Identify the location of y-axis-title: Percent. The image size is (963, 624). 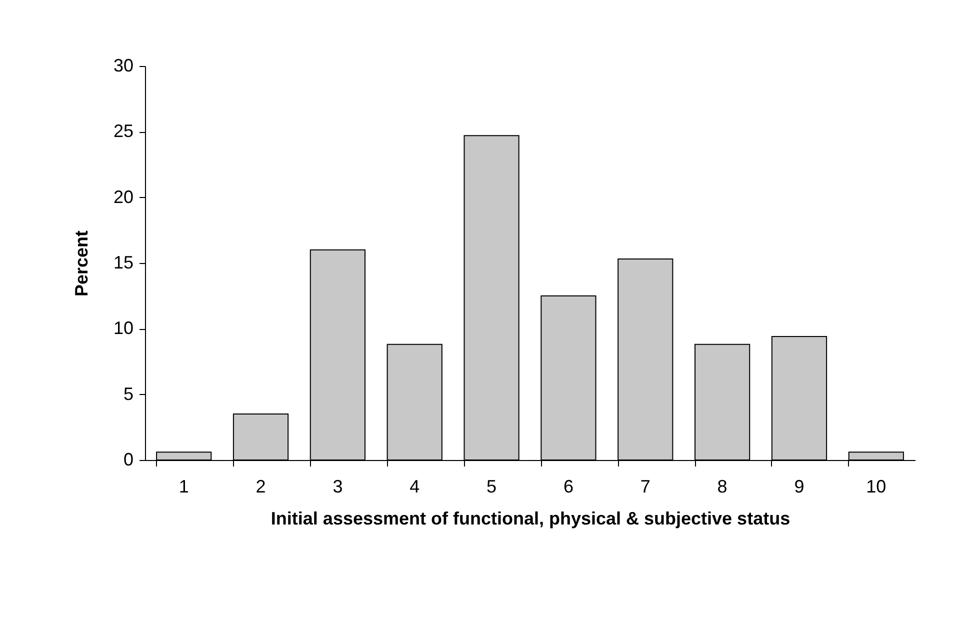
(81, 263).